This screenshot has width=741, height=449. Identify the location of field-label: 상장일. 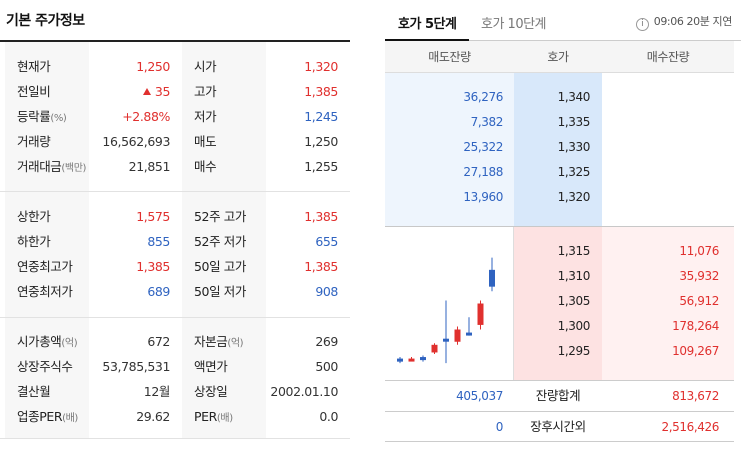
(211, 391).